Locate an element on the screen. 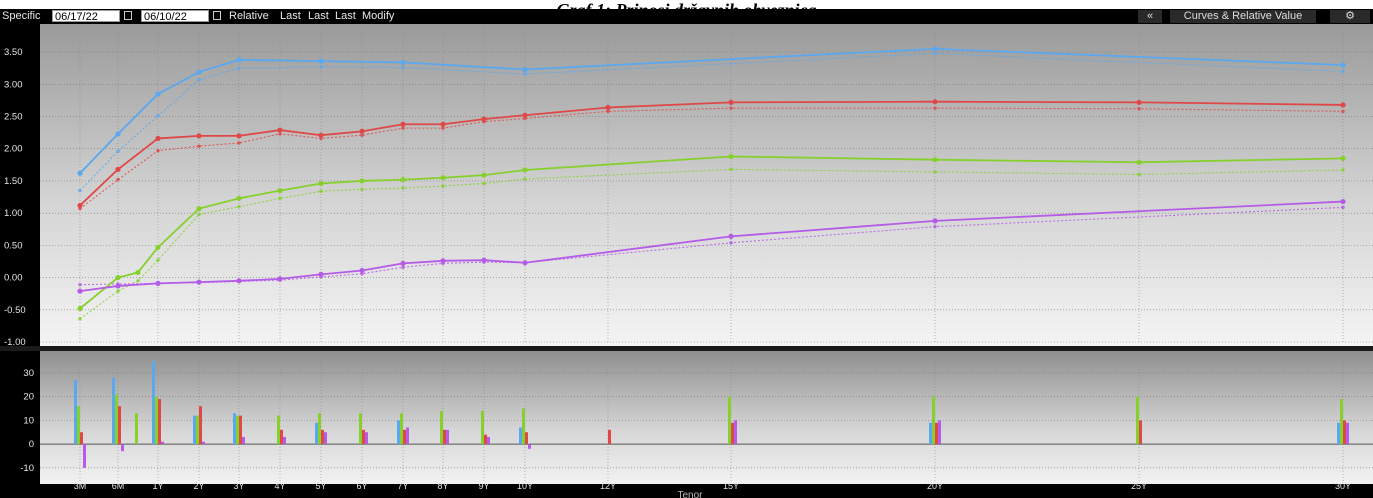  x-tick-label: 30Y is located at coordinates (1343, 486).